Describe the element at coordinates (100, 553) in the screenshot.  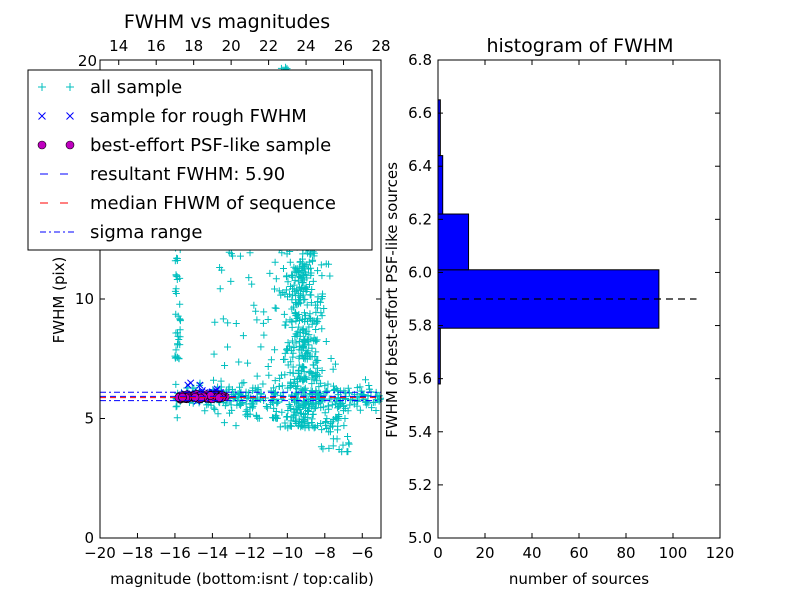
I see `scatter-x-tick-label: −20` at that location.